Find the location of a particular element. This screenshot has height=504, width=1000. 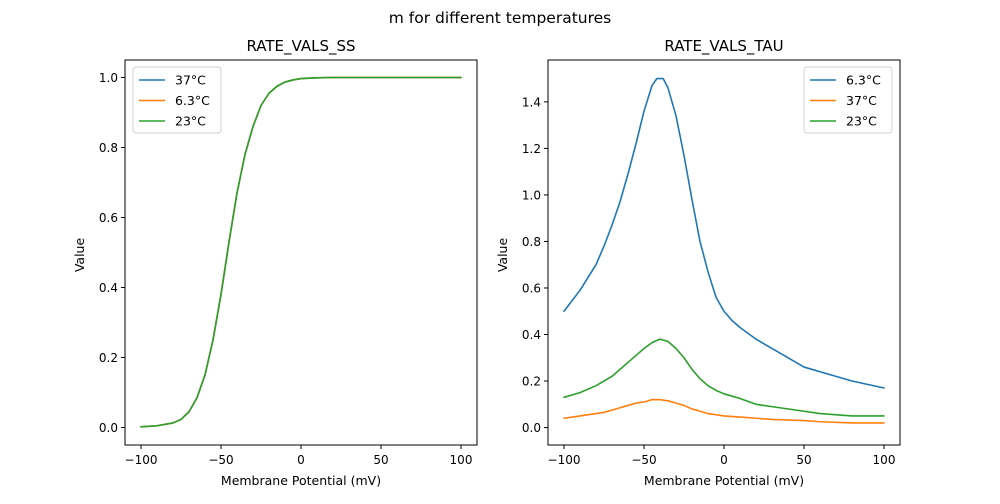

legend: 6.3°C 37°C 23°C is located at coordinates (848, 100).